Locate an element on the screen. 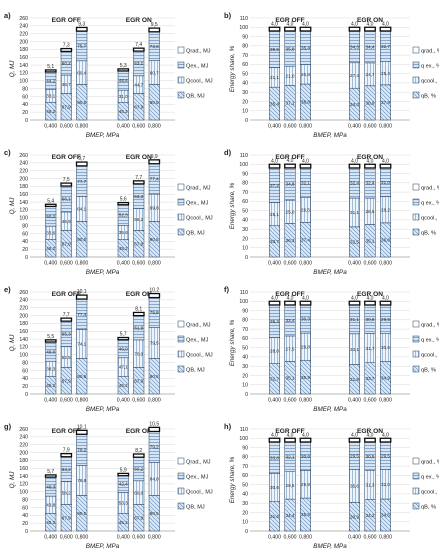 This screenshot has height=550, width=439. data-label: 79,5 is located at coordinates (154, 343).